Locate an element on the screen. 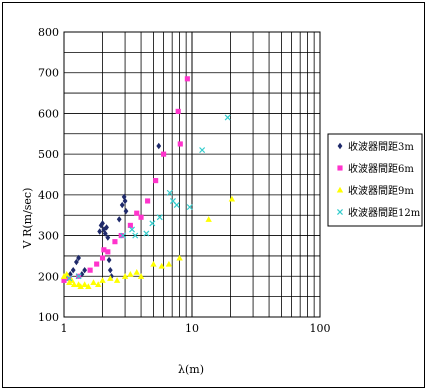 The height and width of the screenshot is (390, 427). x-tick-label: 100 is located at coordinates (320, 328).